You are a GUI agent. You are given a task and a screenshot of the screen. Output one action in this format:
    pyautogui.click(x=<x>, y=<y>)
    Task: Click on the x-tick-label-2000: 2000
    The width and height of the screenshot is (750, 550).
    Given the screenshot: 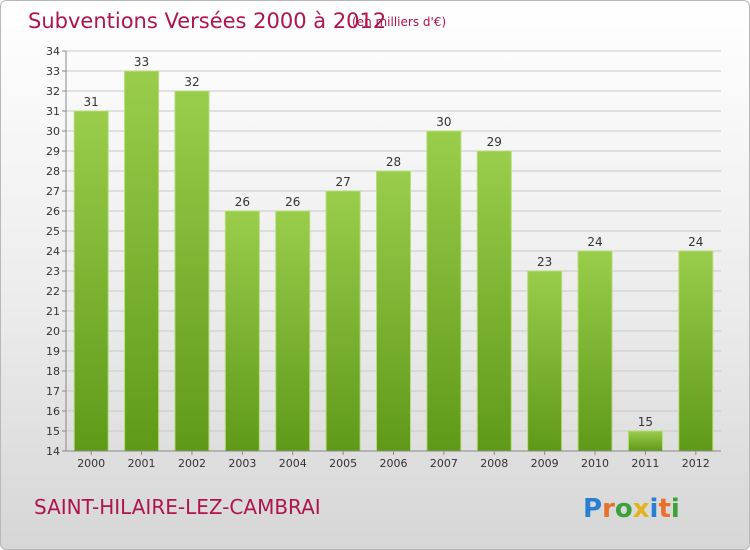 What is the action you would take?
    pyautogui.click(x=91, y=463)
    